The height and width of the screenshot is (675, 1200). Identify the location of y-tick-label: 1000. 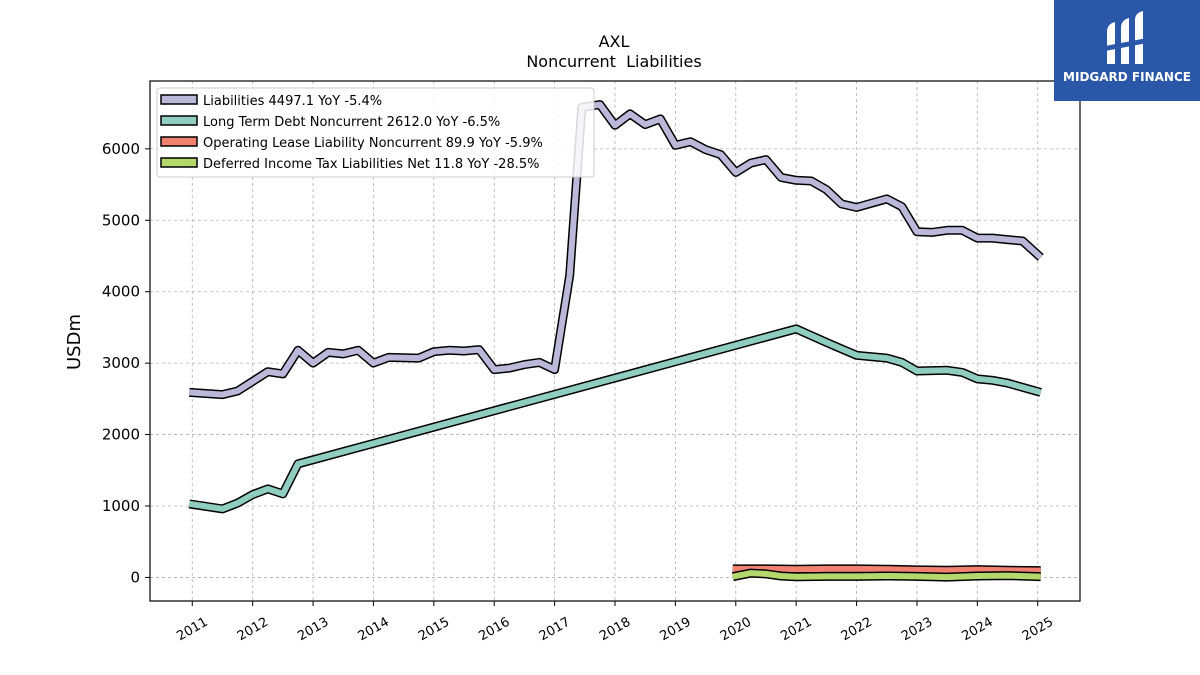
(121, 506).